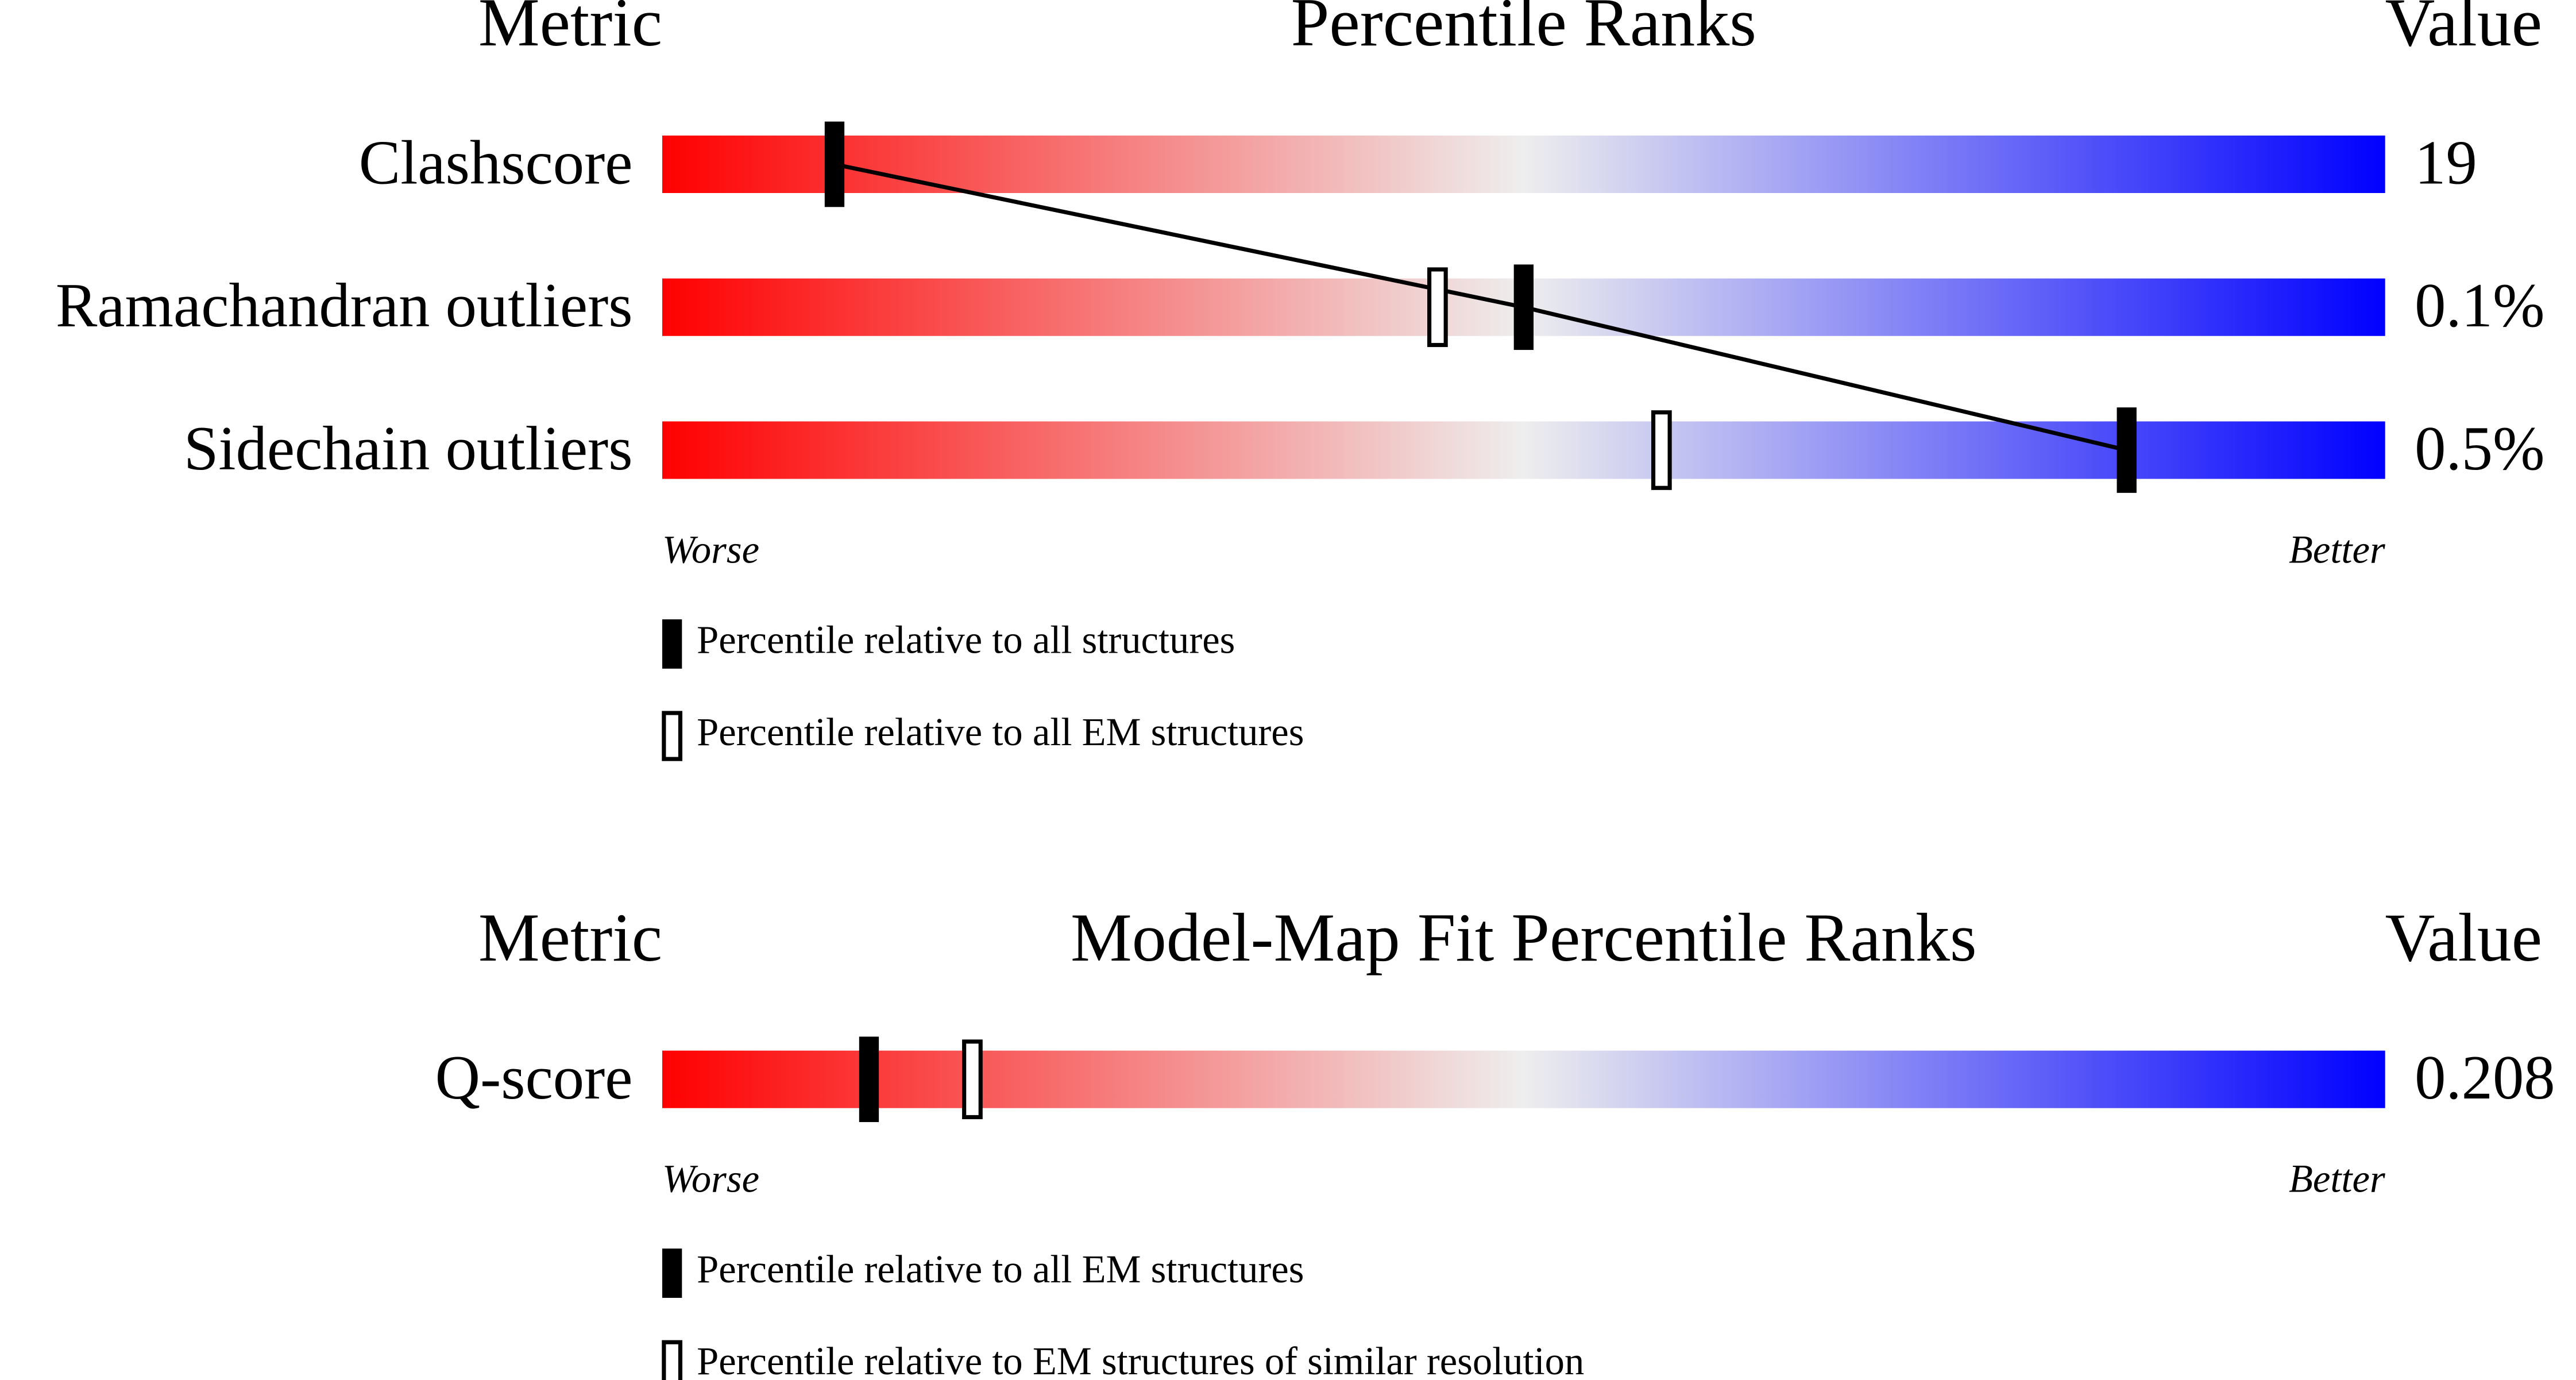  Describe the element at coordinates (496, 162) in the screenshot. I see `metric-label: Clashscore` at that location.